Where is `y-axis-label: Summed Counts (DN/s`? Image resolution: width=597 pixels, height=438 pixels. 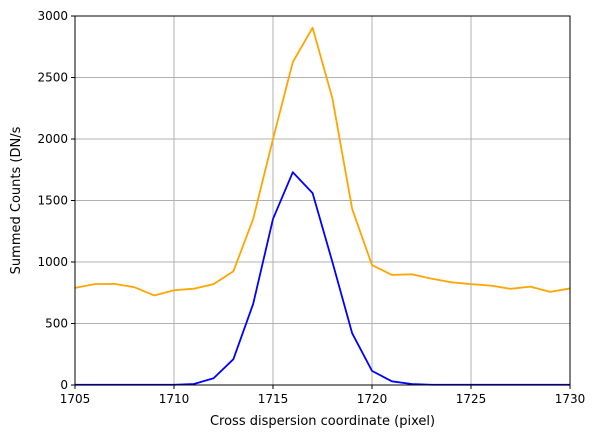 y-axis-label: Summed Counts (DN/s is located at coordinates (16, 200).